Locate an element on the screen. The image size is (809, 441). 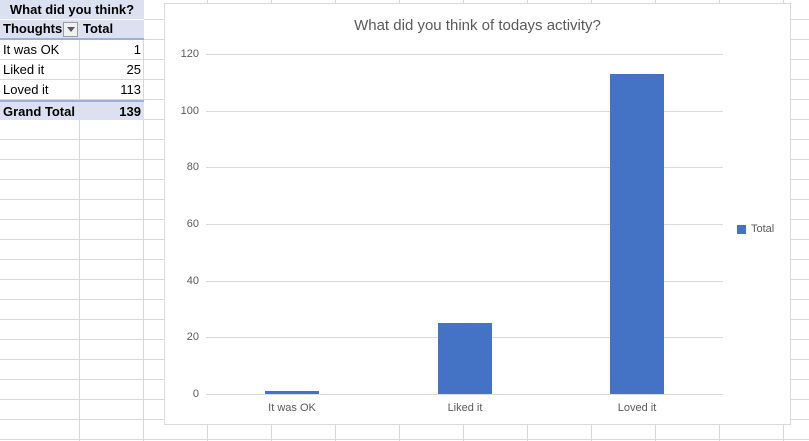
y-tick-label: 40 is located at coordinates (192, 281).